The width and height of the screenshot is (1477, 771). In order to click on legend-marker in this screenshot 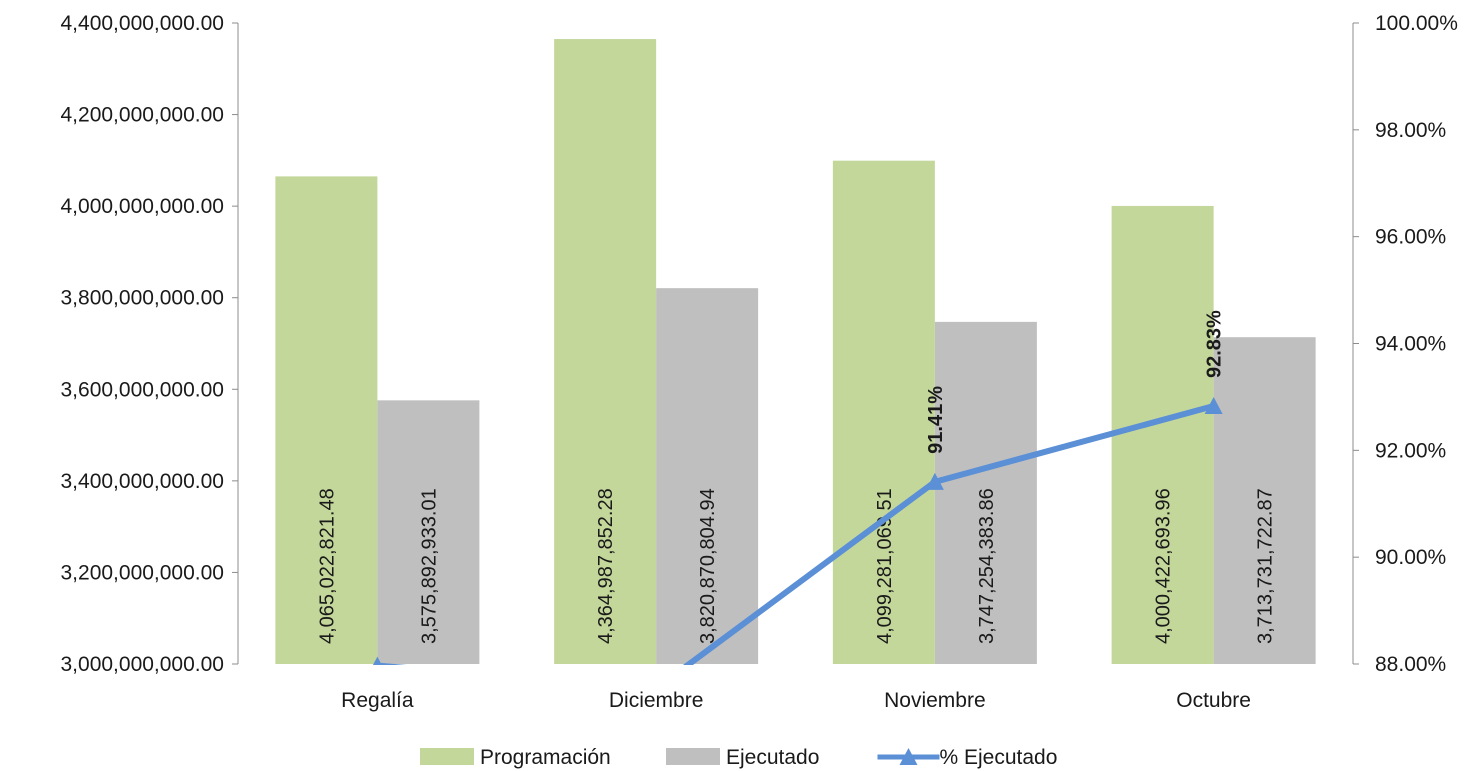, I will do `click(908, 756)`.